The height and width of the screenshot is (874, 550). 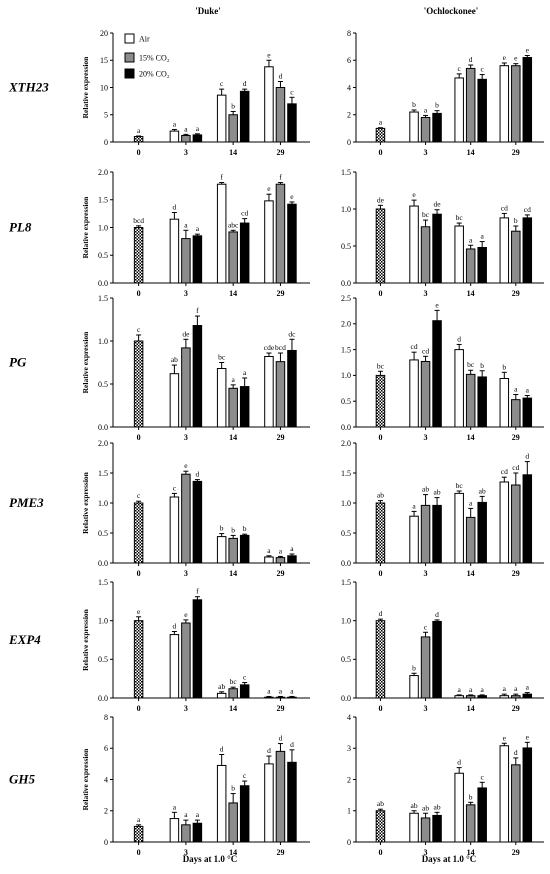 What do you see at coordinates (244, 213) in the screenshot?
I see `significance-letter: cd` at bounding box center [244, 213].